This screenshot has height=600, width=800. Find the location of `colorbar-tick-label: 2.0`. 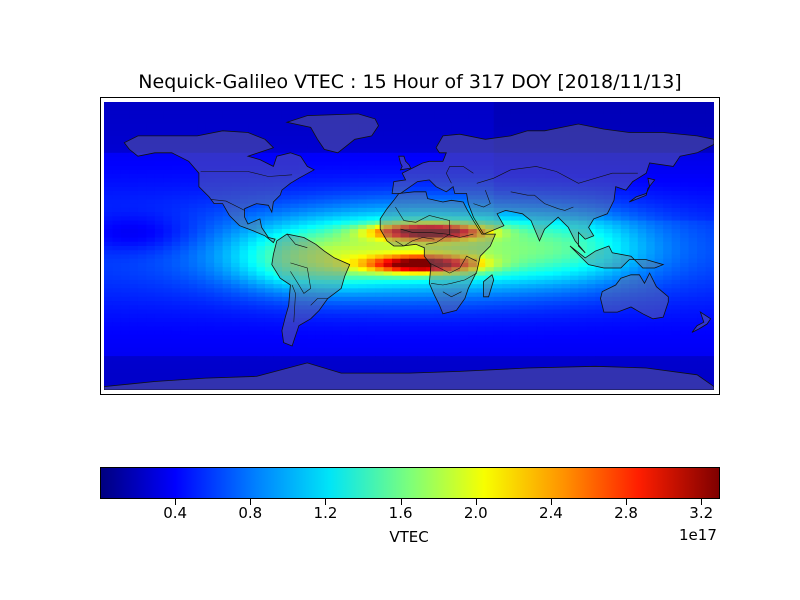

colorbar-tick-label: 2.0 is located at coordinates (475, 513).